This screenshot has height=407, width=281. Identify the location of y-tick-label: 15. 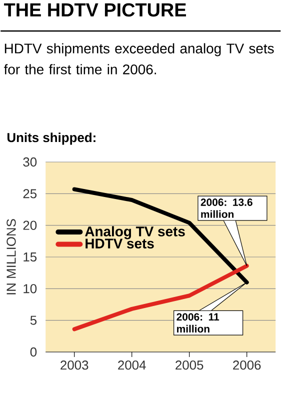
(30, 257).